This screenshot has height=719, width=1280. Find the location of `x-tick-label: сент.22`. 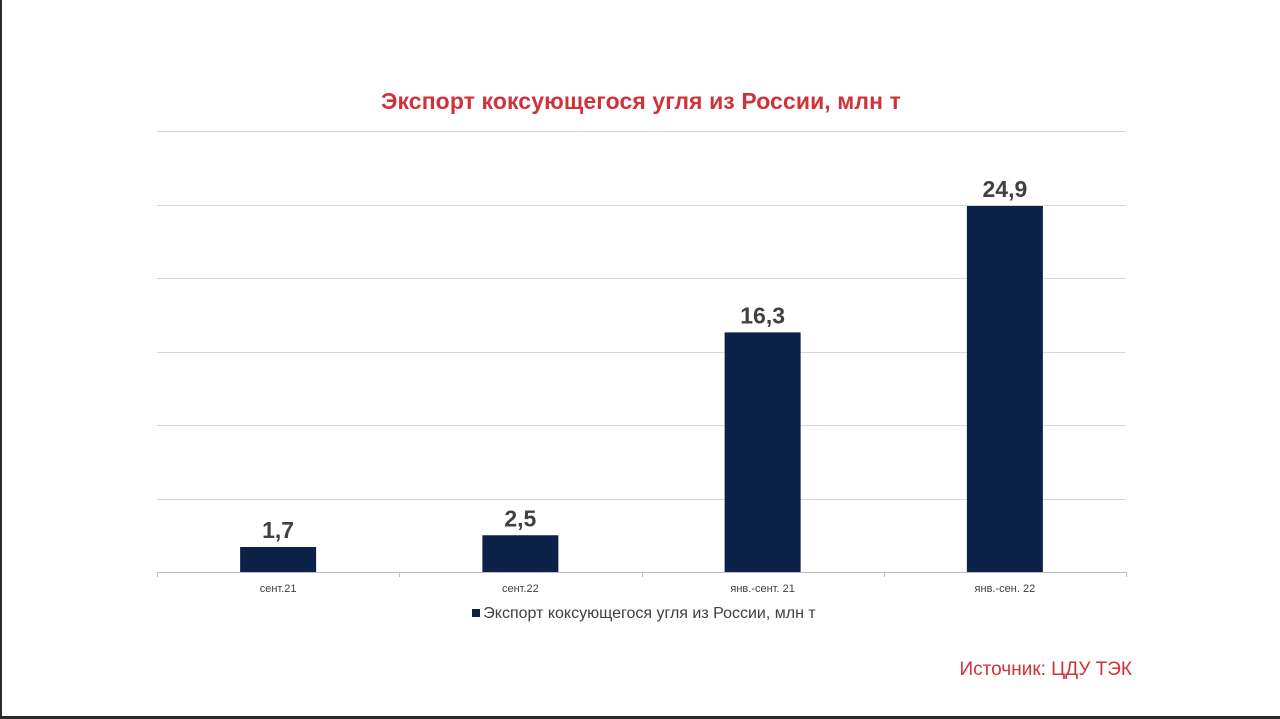

x-tick-label: сент.22 is located at coordinates (520, 589).